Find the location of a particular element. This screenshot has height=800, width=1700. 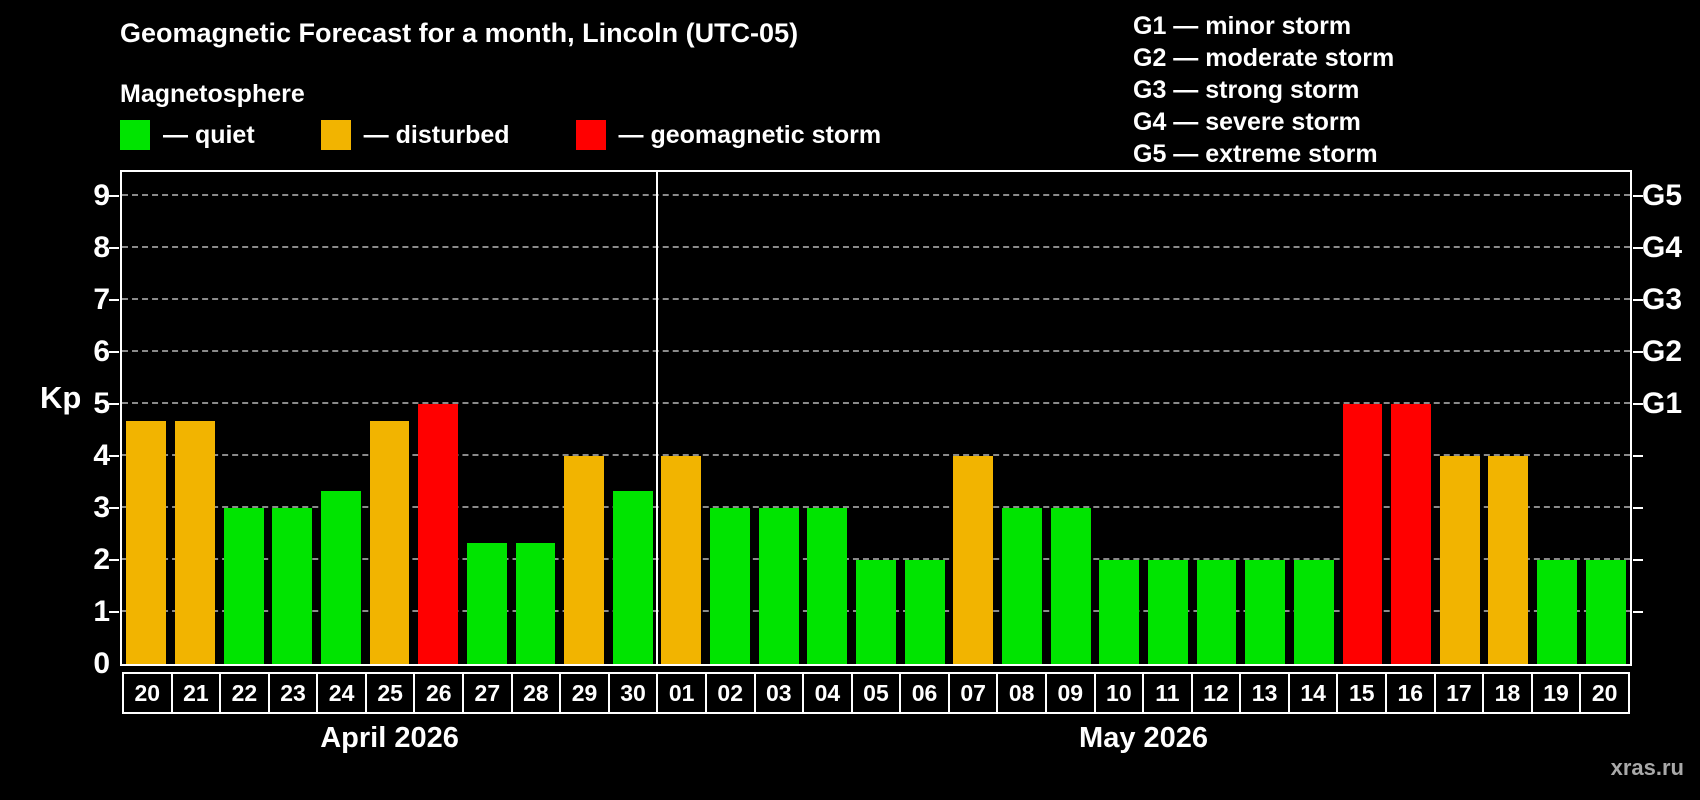

month-separator is located at coordinates (657, 418).